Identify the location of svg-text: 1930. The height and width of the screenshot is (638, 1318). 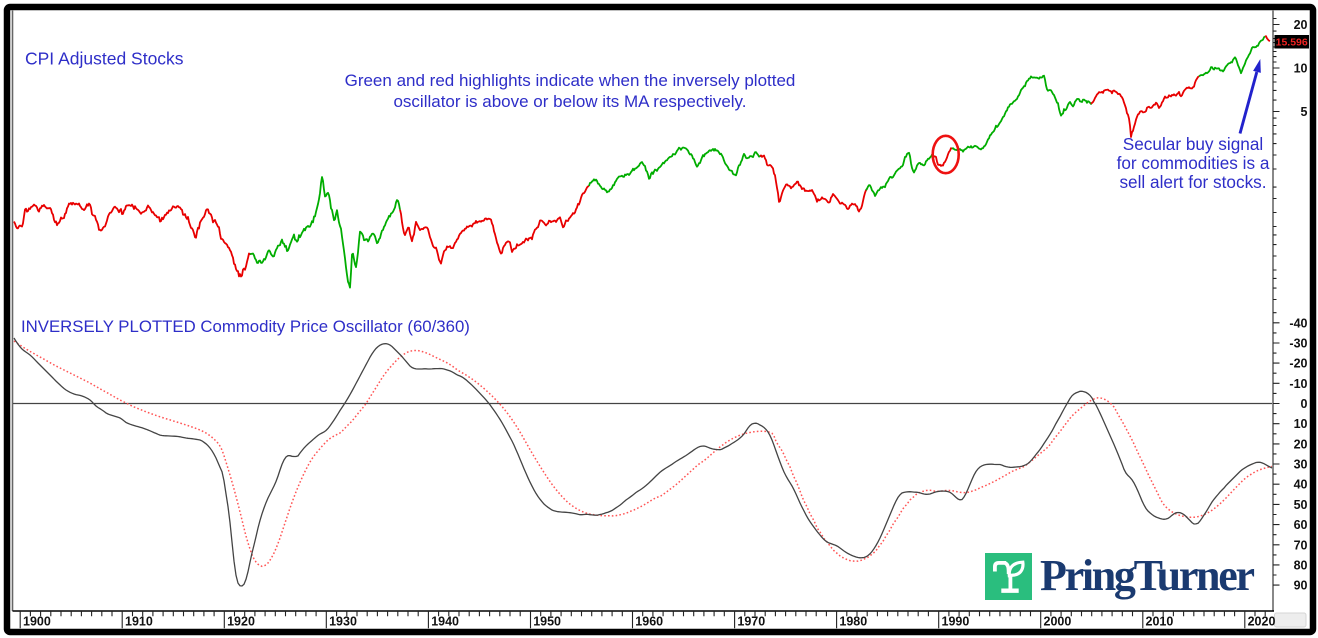
(343, 622).